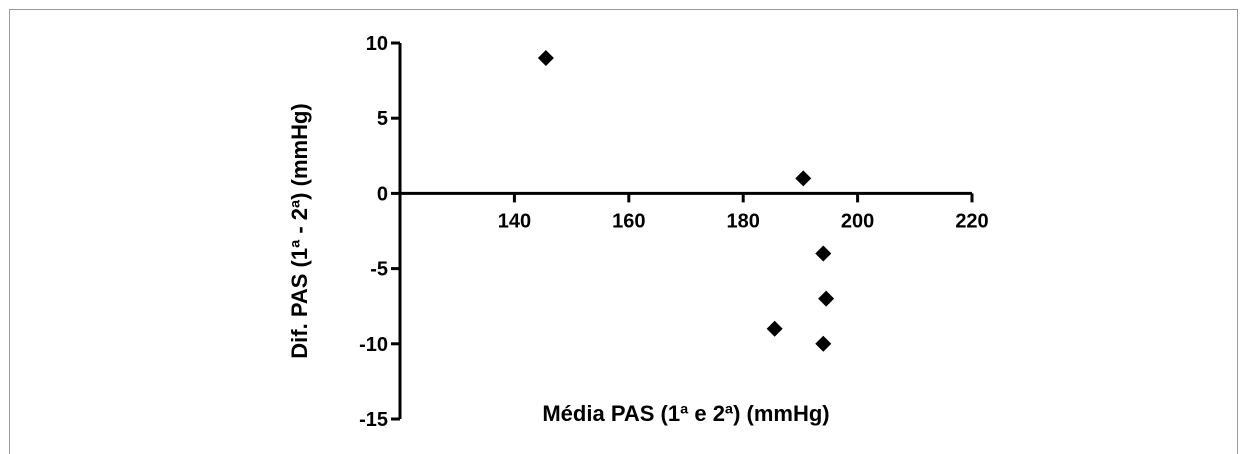  What do you see at coordinates (857, 221) in the screenshot?
I see `x-tick-label: 200` at bounding box center [857, 221].